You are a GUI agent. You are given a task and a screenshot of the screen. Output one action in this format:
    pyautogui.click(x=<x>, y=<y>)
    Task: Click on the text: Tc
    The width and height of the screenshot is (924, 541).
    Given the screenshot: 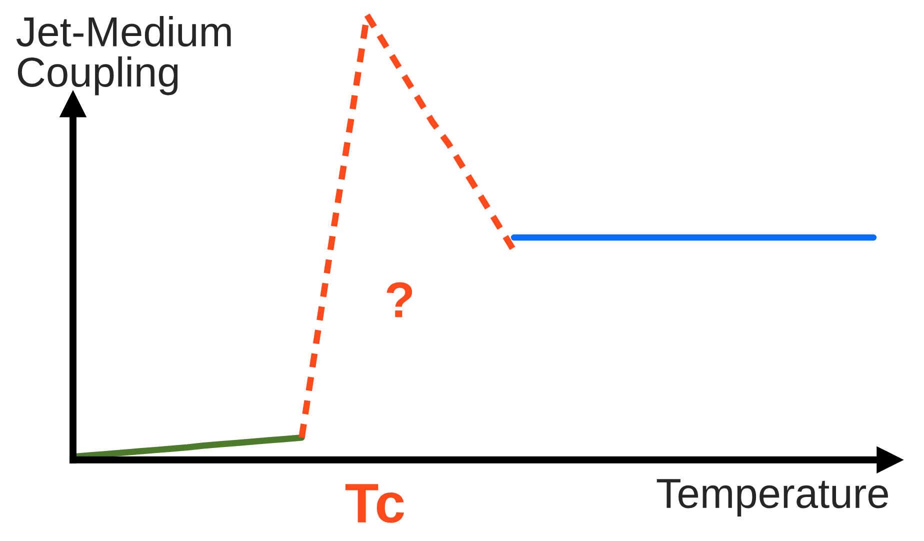 What is the action you would take?
    pyautogui.click(x=374, y=503)
    